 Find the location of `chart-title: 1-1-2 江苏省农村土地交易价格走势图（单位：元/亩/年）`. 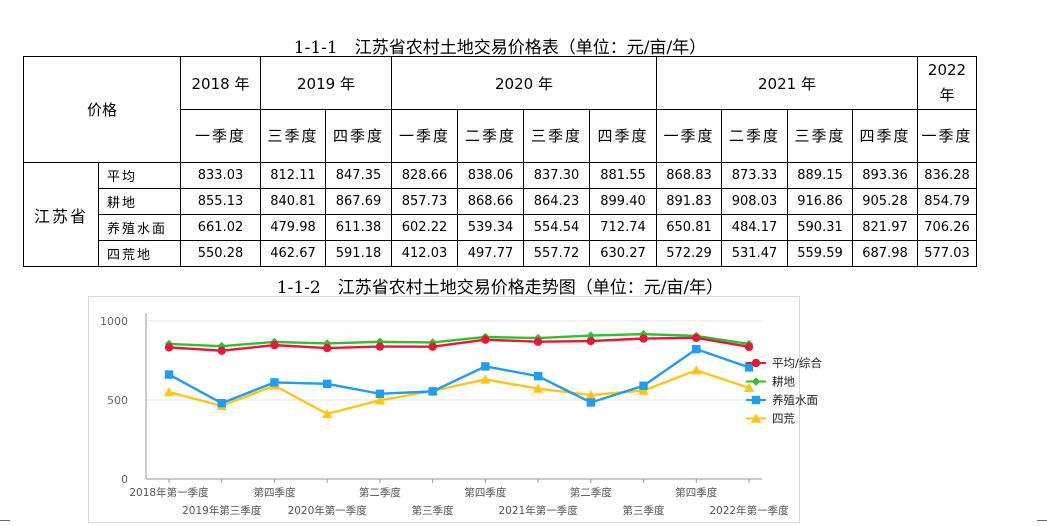

chart-title: 1-1-2 江苏省农村土地交易价格走势图（单位：元/亩/年） is located at coordinates (500, 288).